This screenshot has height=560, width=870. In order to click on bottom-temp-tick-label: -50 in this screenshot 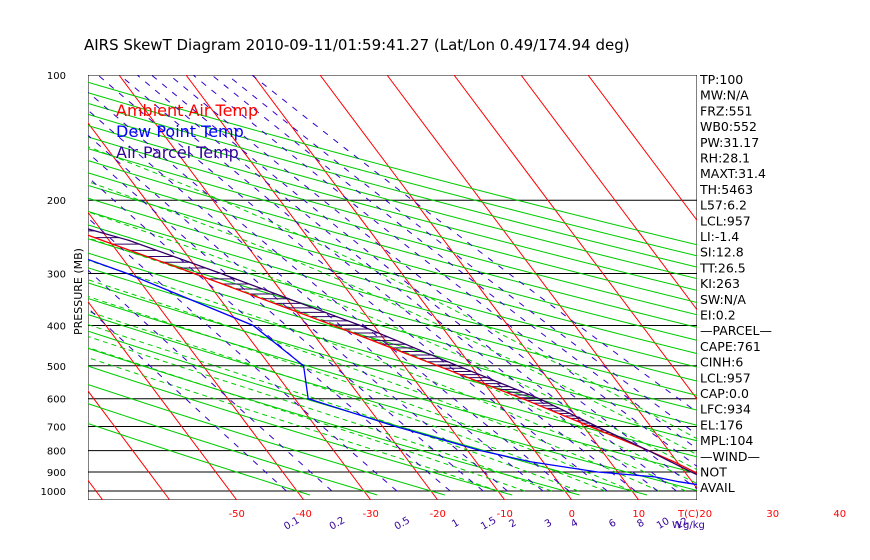, I will do `click(237, 514)`.